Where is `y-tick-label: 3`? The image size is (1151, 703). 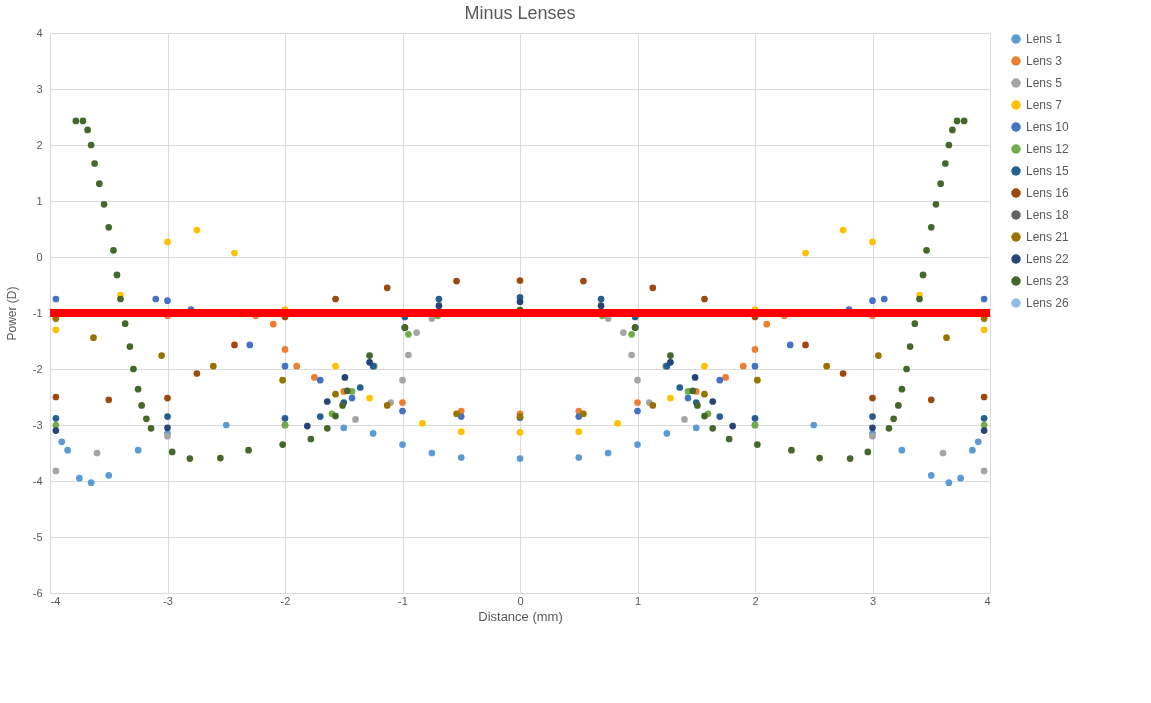
y-tick-label: 3 is located at coordinates (39, 88).